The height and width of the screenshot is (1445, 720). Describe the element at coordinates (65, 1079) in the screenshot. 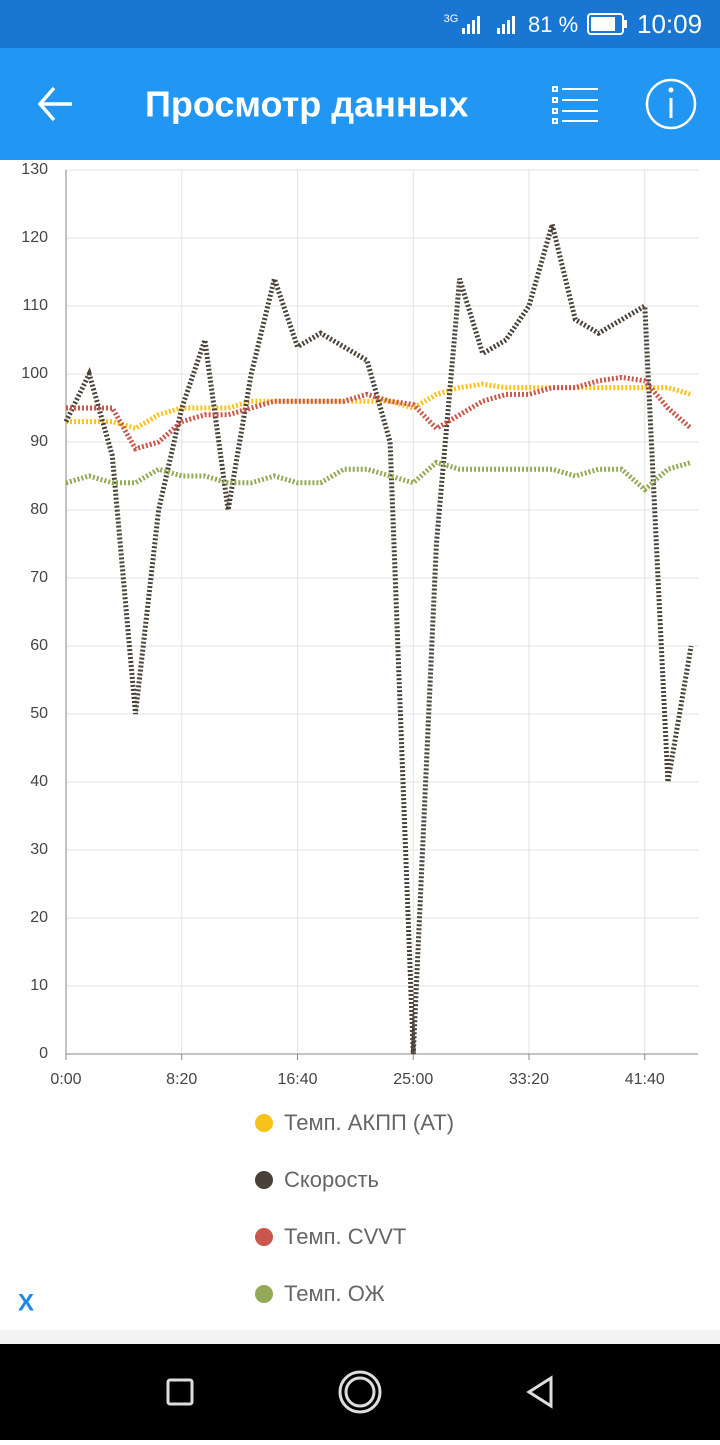

I see `x-tick-label: 0:00` at that location.